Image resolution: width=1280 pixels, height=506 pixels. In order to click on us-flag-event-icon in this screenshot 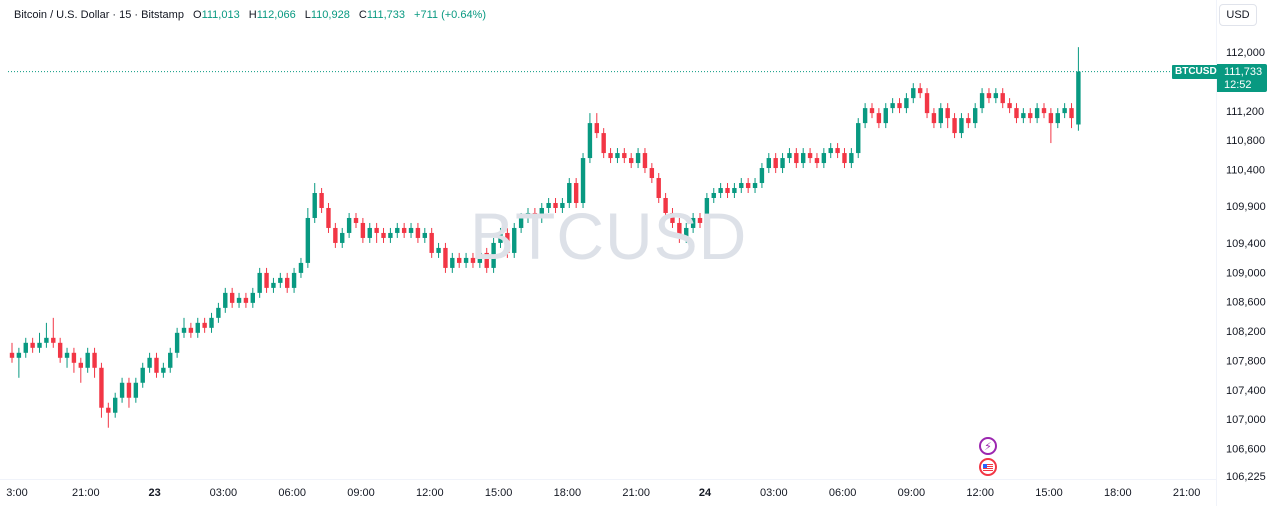, I will do `click(988, 467)`.